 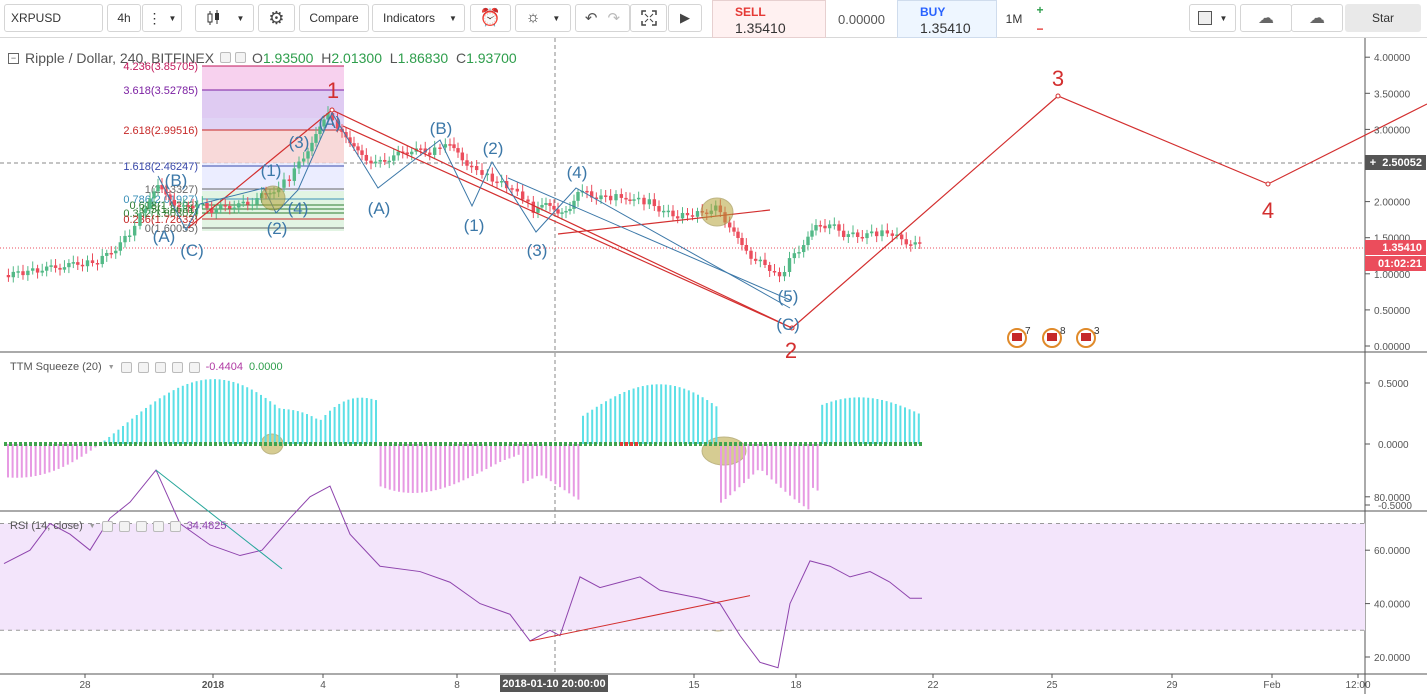 What do you see at coordinates (614, 18) in the screenshot?
I see `redo-icon: ↷` at bounding box center [614, 18].